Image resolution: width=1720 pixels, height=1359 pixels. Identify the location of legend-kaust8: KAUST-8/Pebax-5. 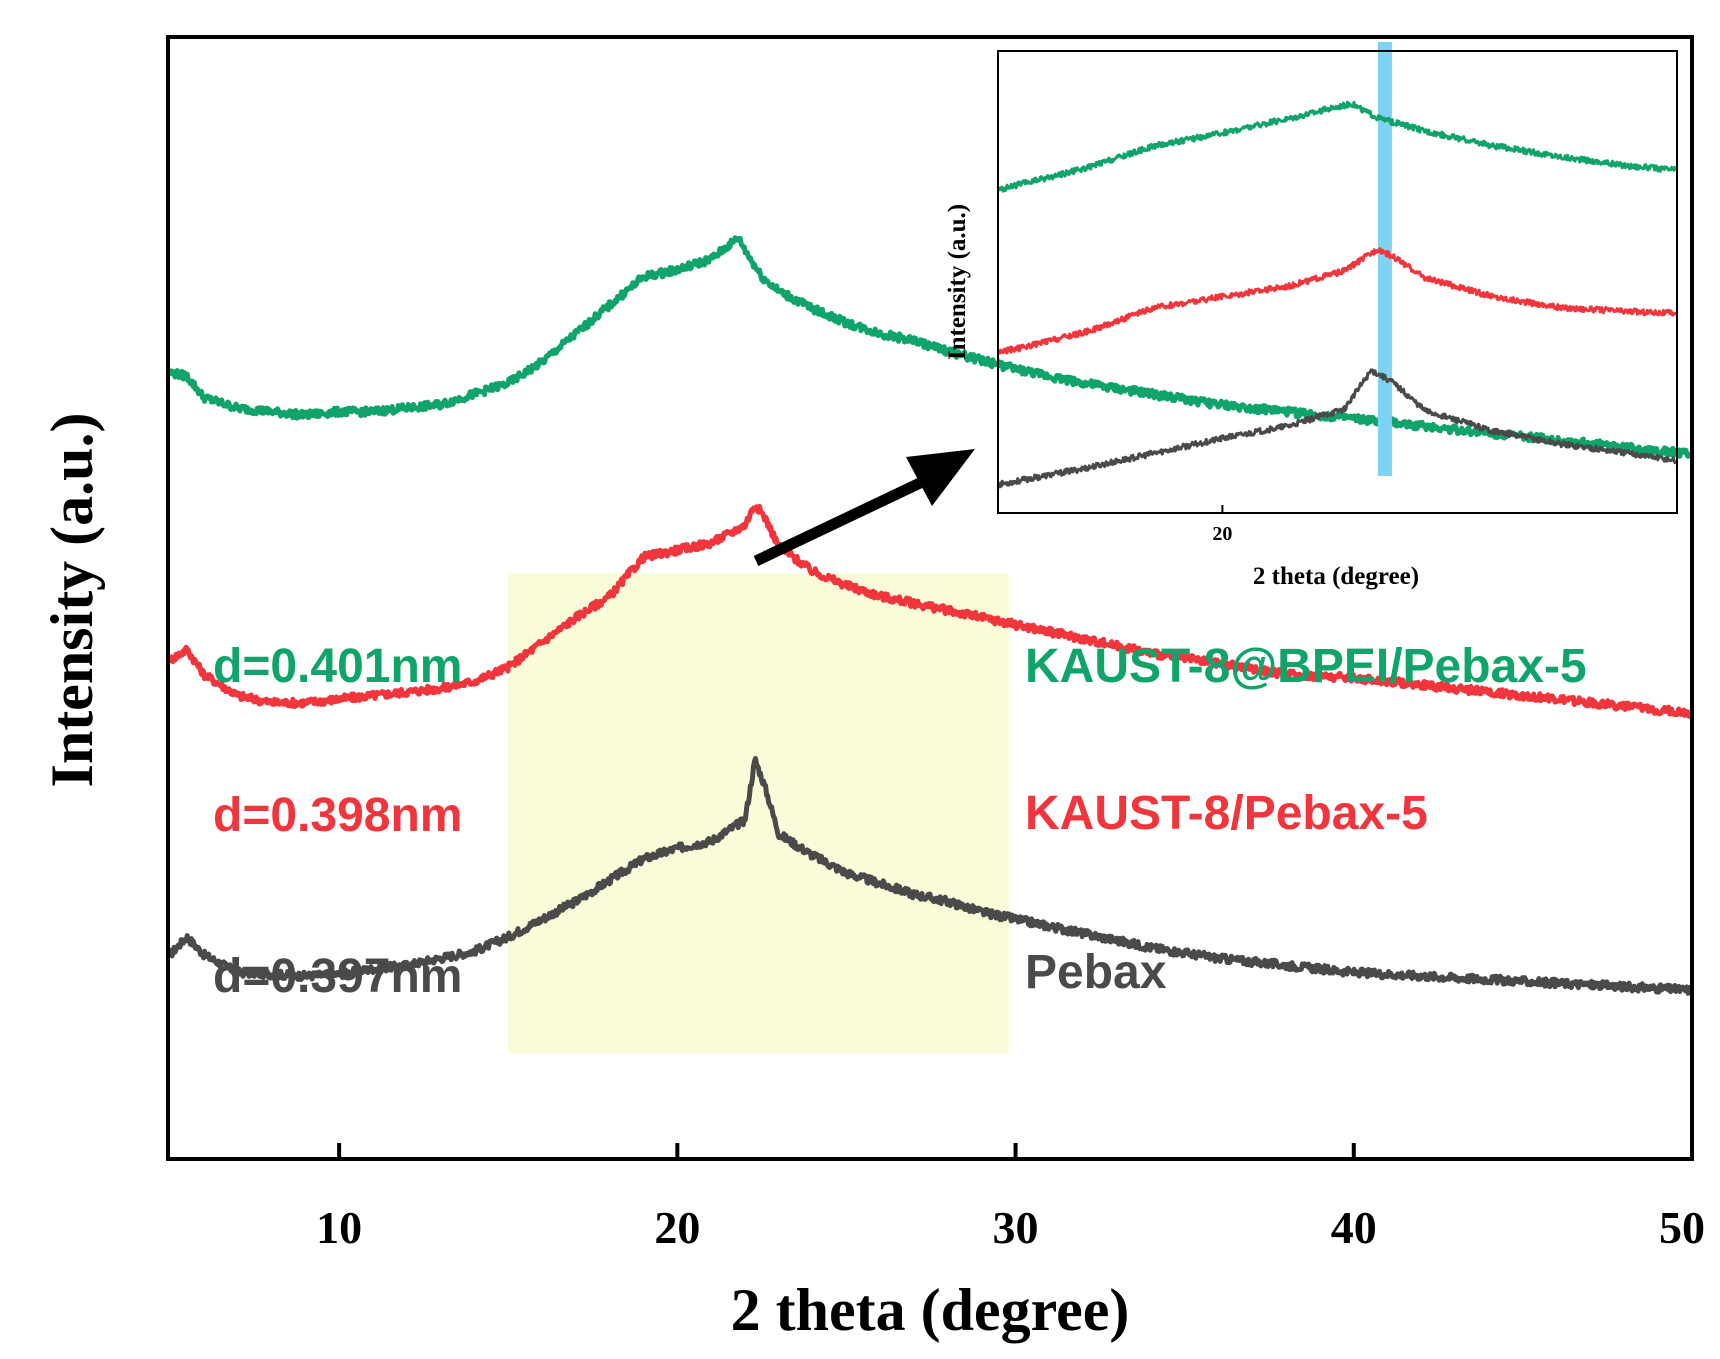
(1226, 813).